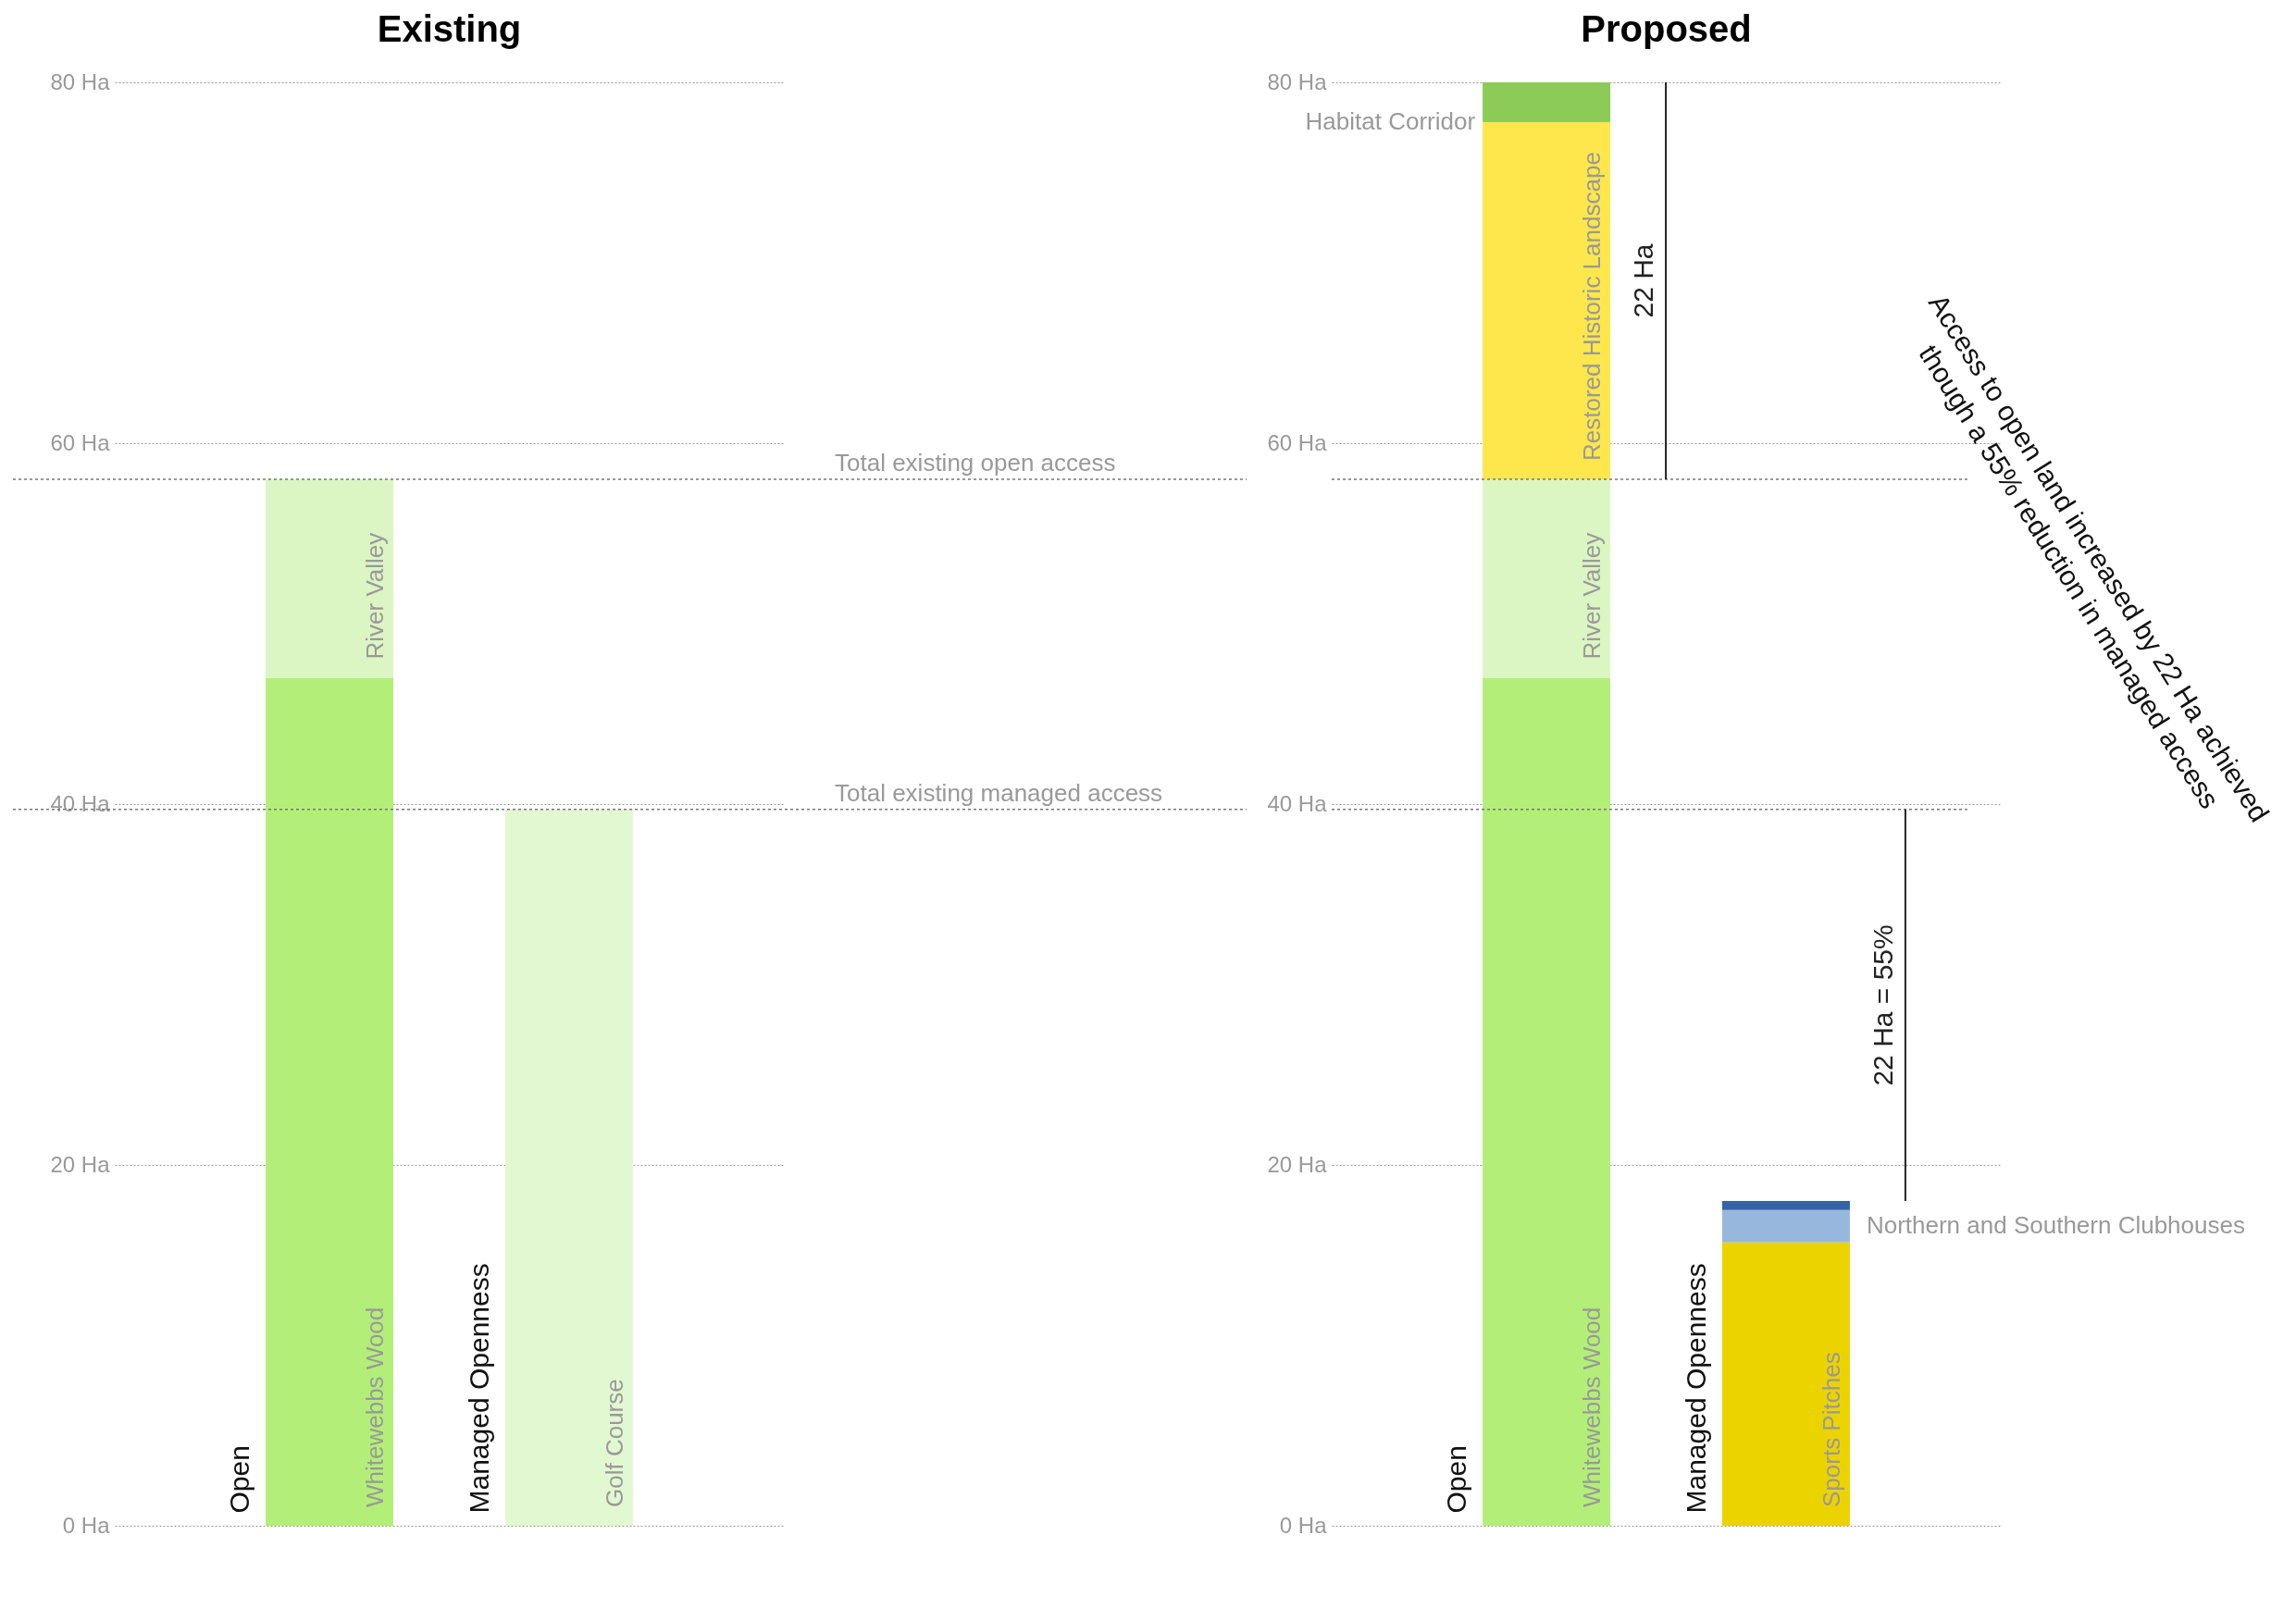 The height and width of the screenshot is (1597, 2296). What do you see at coordinates (614, 1443) in the screenshot?
I see `series-label: Golf Course` at bounding box center [614, 1443].